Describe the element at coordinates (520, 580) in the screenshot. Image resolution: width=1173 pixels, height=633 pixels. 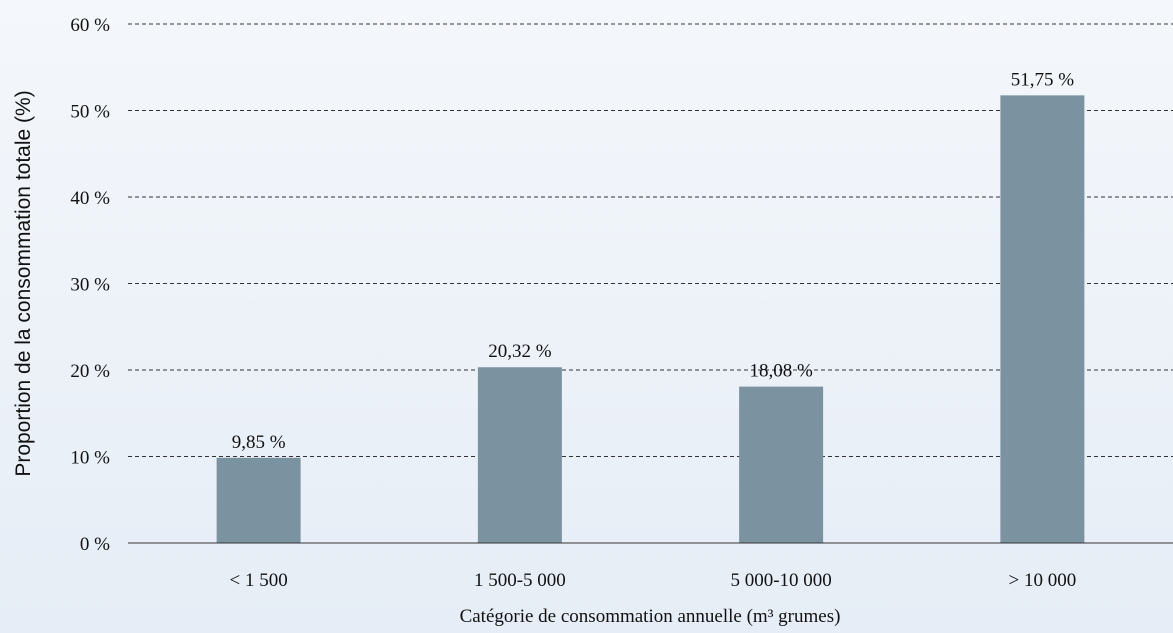
I see `x-tick-label: 1 500-5 000` at that location.